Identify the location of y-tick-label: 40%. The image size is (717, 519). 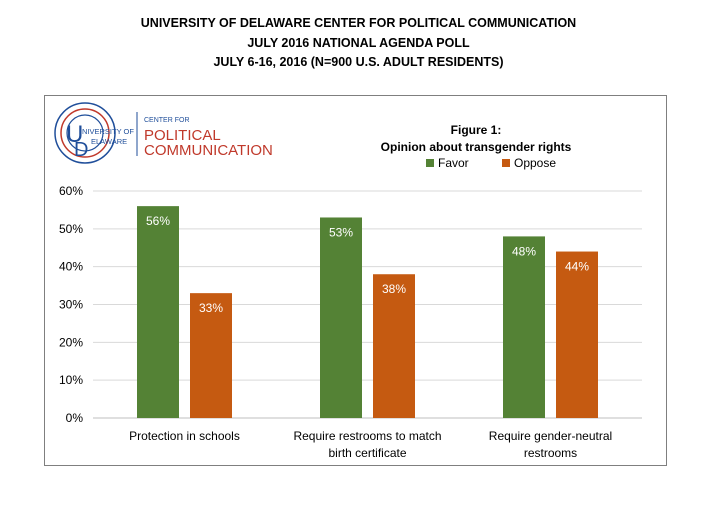
(71, 267).